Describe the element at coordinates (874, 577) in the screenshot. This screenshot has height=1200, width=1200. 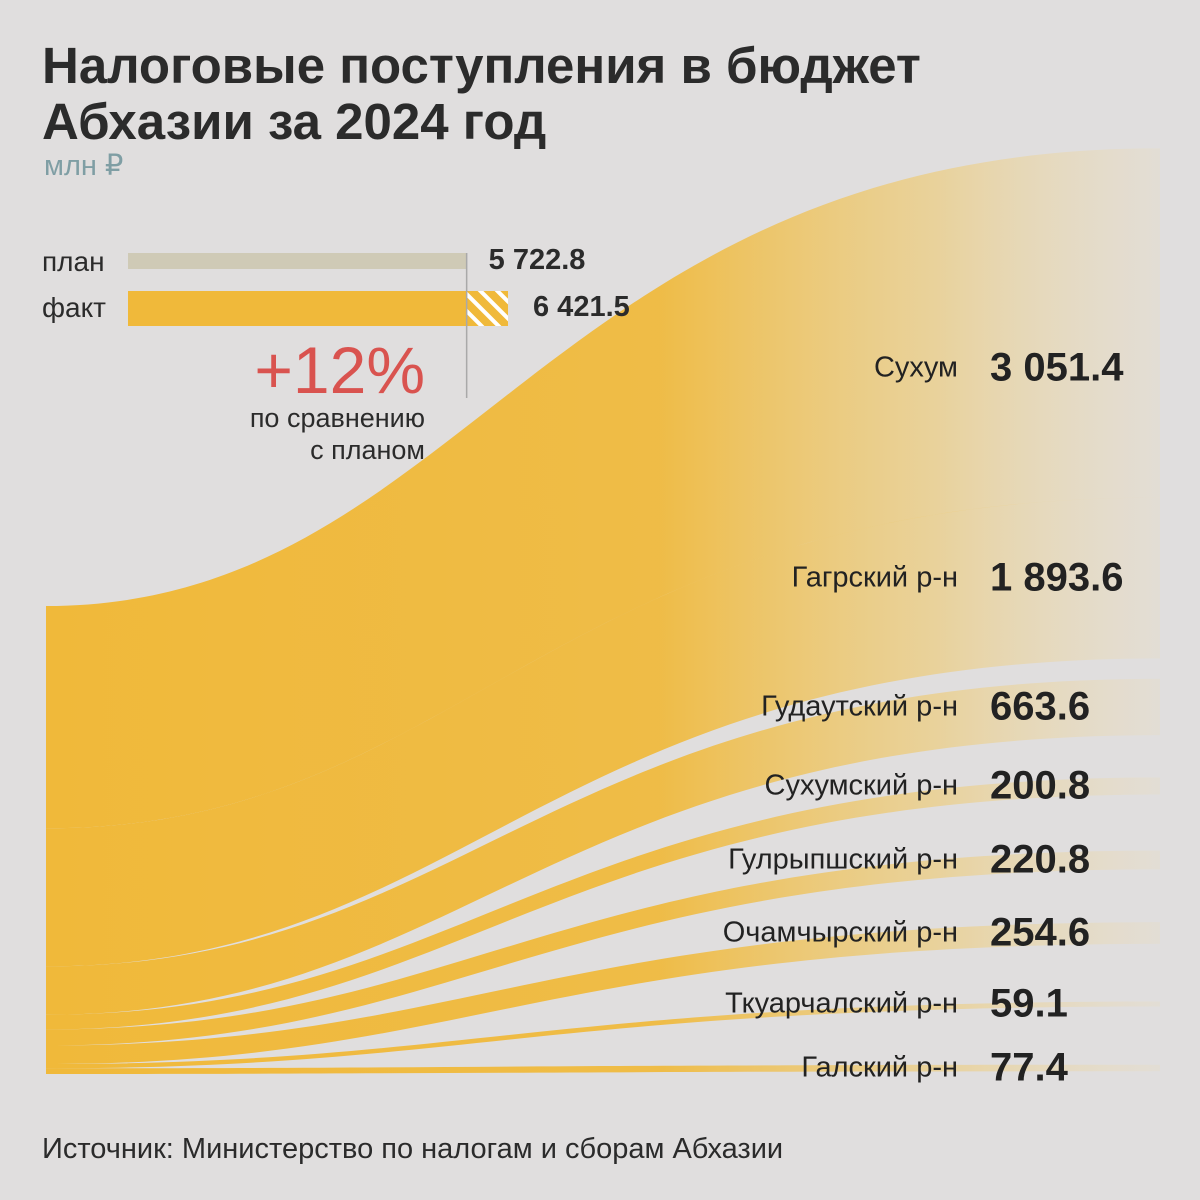
I see `region-name: Гагрский р-н` at that location.